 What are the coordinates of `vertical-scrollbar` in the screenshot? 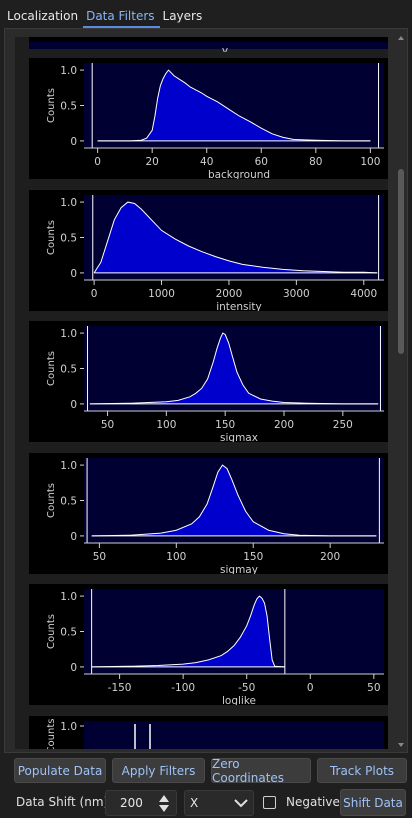 It's located at (401, 391).